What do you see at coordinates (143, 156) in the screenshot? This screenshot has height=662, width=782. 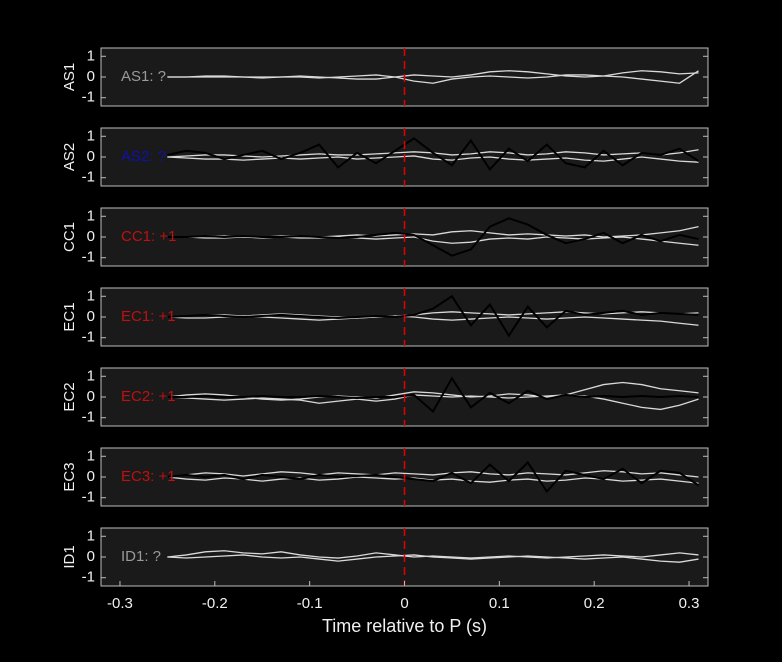 I see `station-annotation: AS2: ?` at bounding box center [143, 156].